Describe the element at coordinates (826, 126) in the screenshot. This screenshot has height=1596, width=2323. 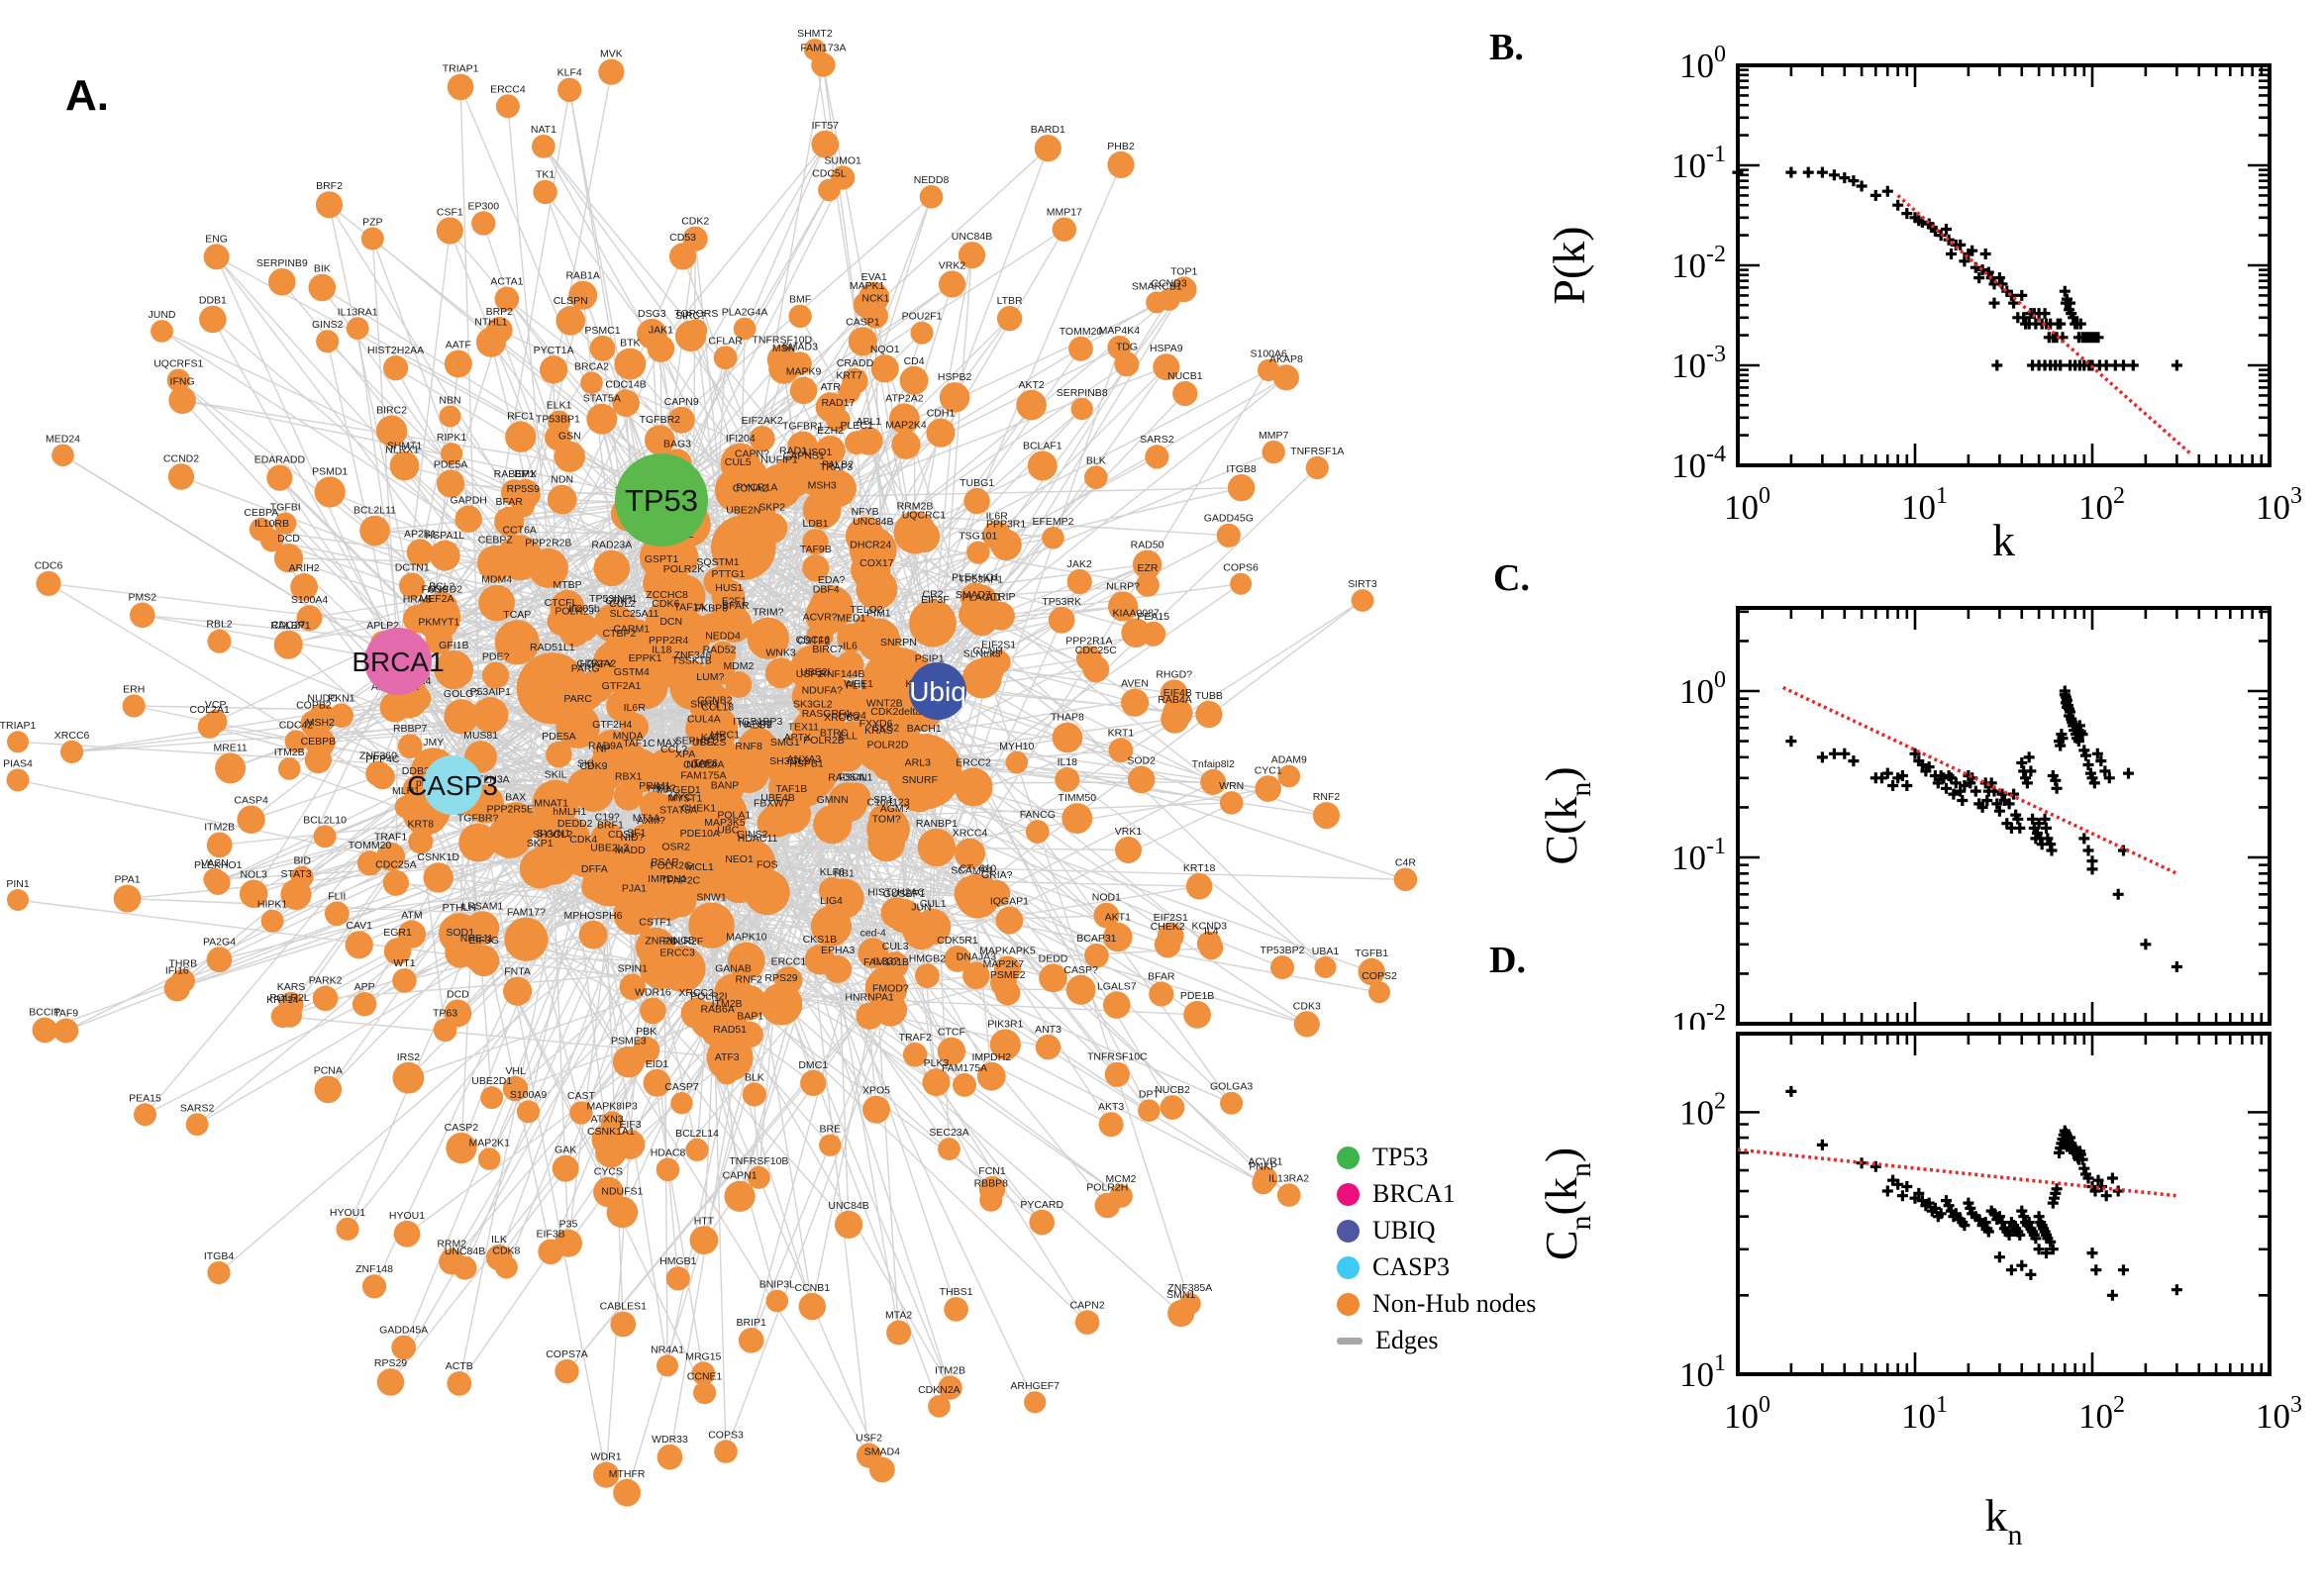
I see `gene-label: IFT57` at that location.